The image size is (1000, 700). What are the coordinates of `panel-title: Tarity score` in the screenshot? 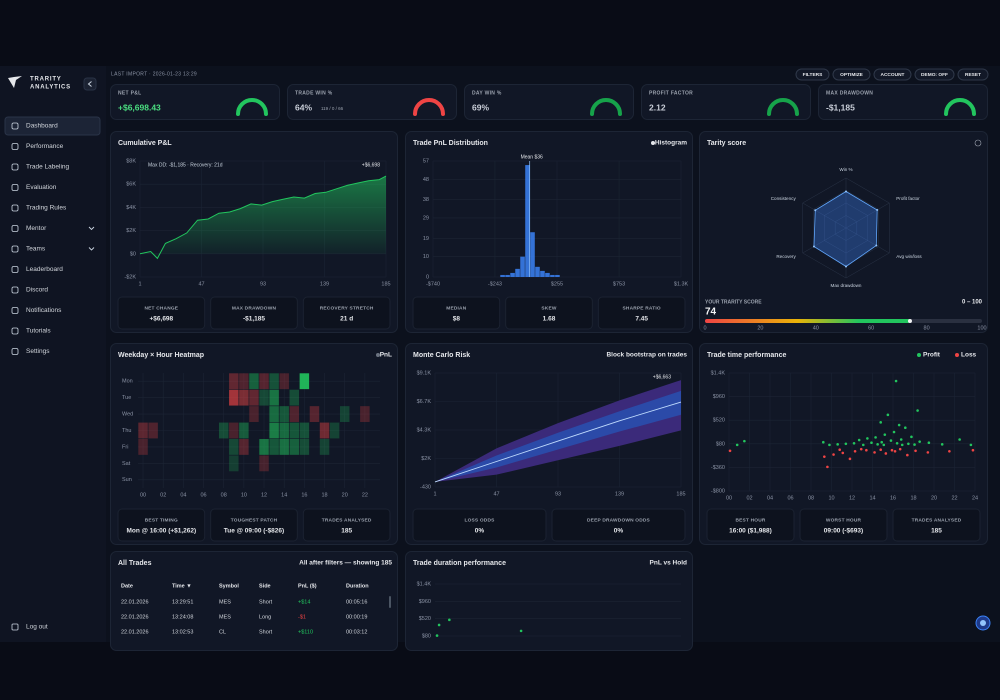 It's located at (726, 143).